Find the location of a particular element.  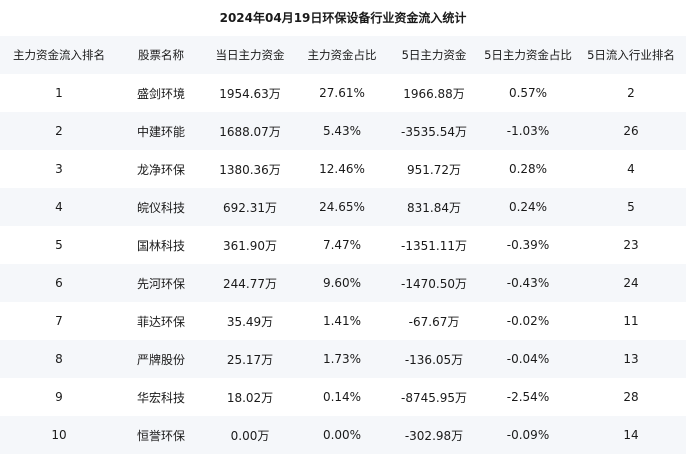

table-row: 3 龙净环保 1380.36万 12.46% 951.72万 0.28% 4 is located at coordinates (343, 169).